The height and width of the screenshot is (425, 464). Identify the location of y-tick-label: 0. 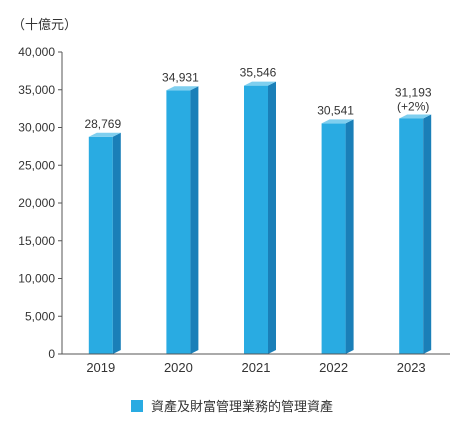
(51, 354).